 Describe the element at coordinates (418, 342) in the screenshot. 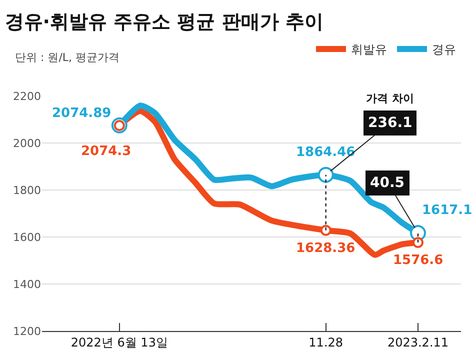

I see `x-tick-label: 2023.2.11` at that location.